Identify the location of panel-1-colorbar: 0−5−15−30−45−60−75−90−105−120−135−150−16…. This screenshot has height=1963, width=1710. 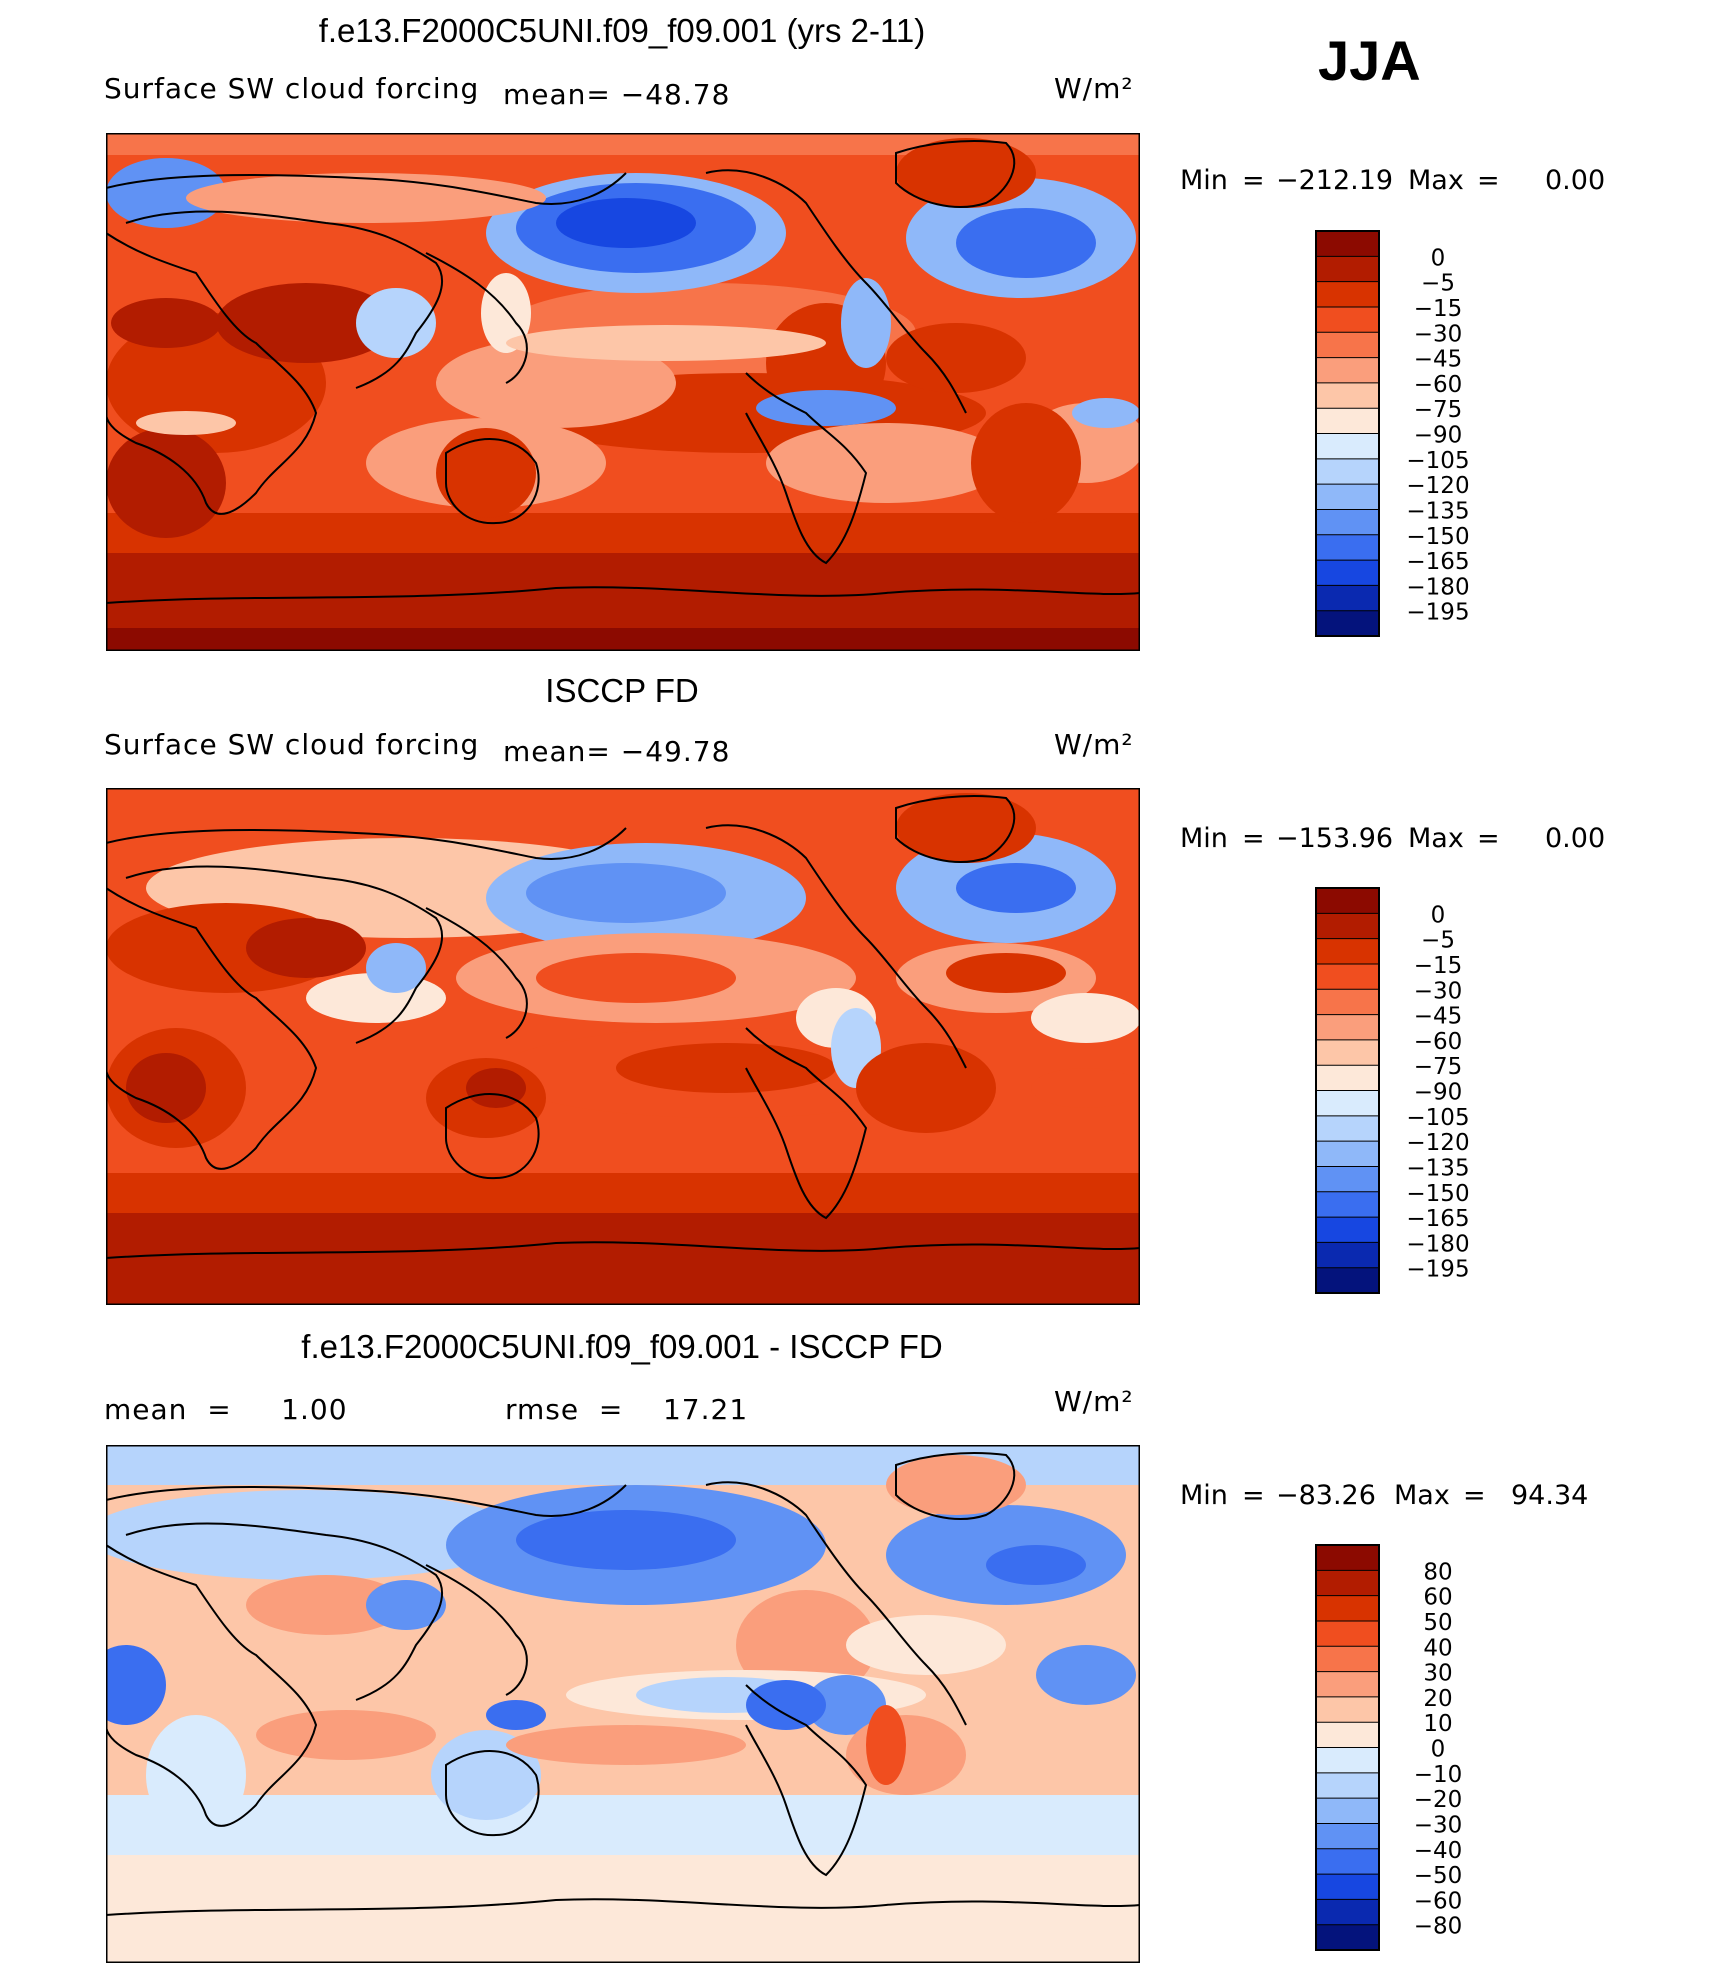
(1392, 433).